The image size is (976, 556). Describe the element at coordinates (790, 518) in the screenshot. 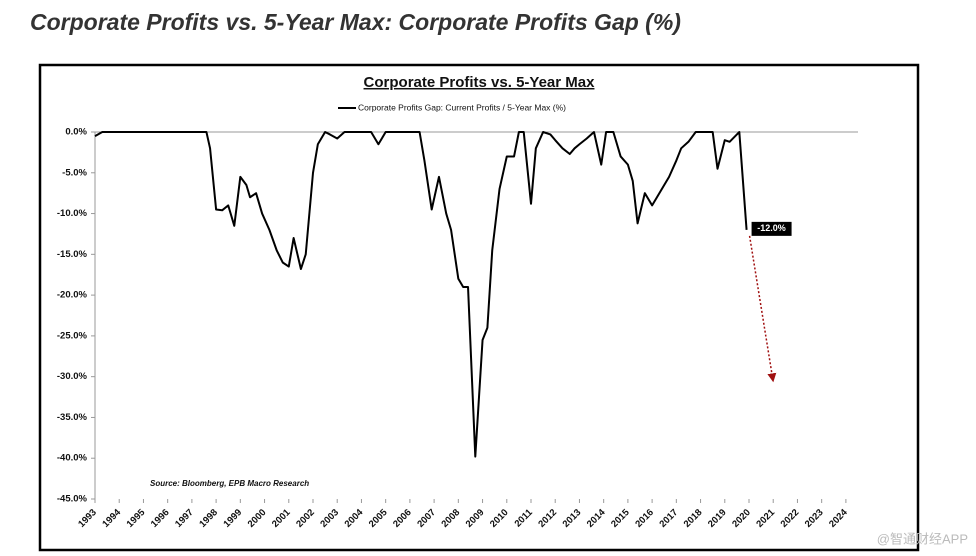

I see `x-tick-label: 2022` at that location.